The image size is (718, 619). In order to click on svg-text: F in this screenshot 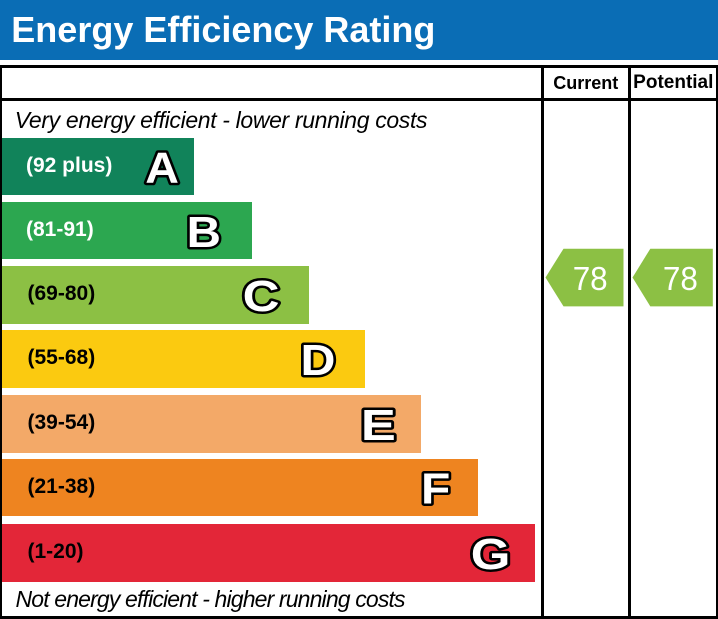, I will do `click(435, 488)`.